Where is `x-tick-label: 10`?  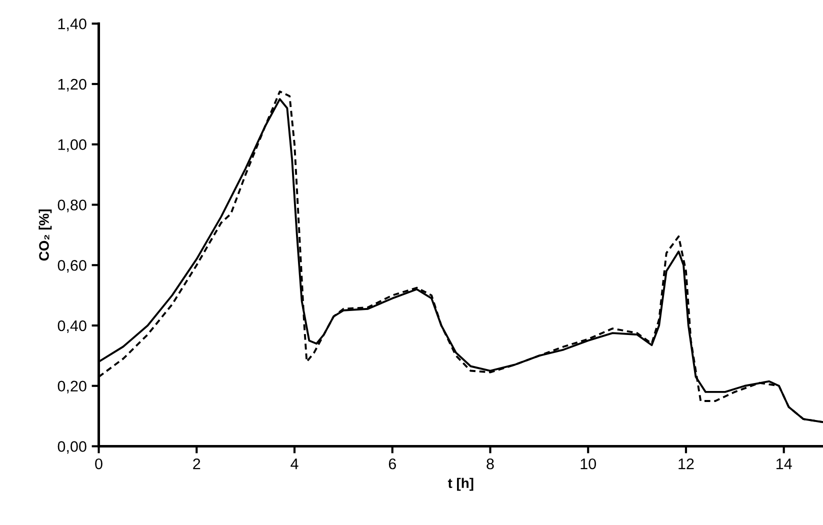
x-tick-label: 10 is located at coordinates (588, 464).